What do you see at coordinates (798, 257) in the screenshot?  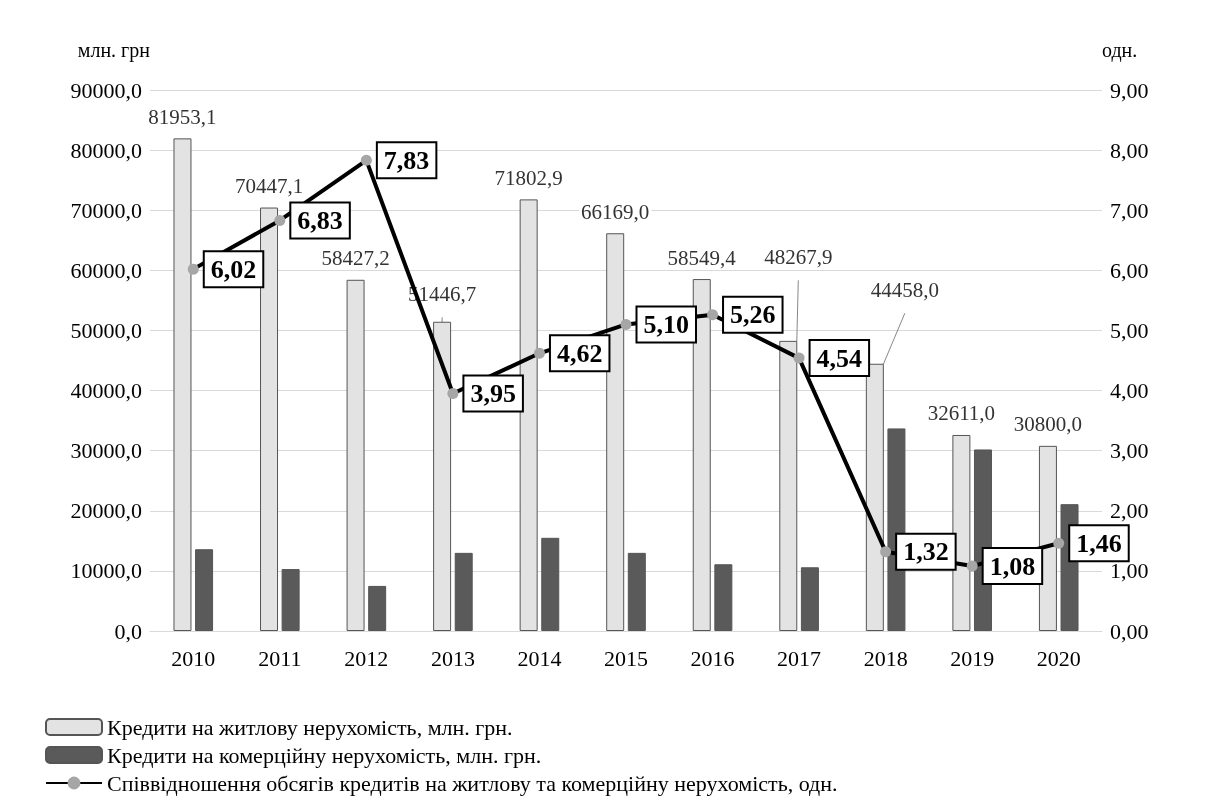 I see `data-label: 48267,9` at bounding box center [798, 257].